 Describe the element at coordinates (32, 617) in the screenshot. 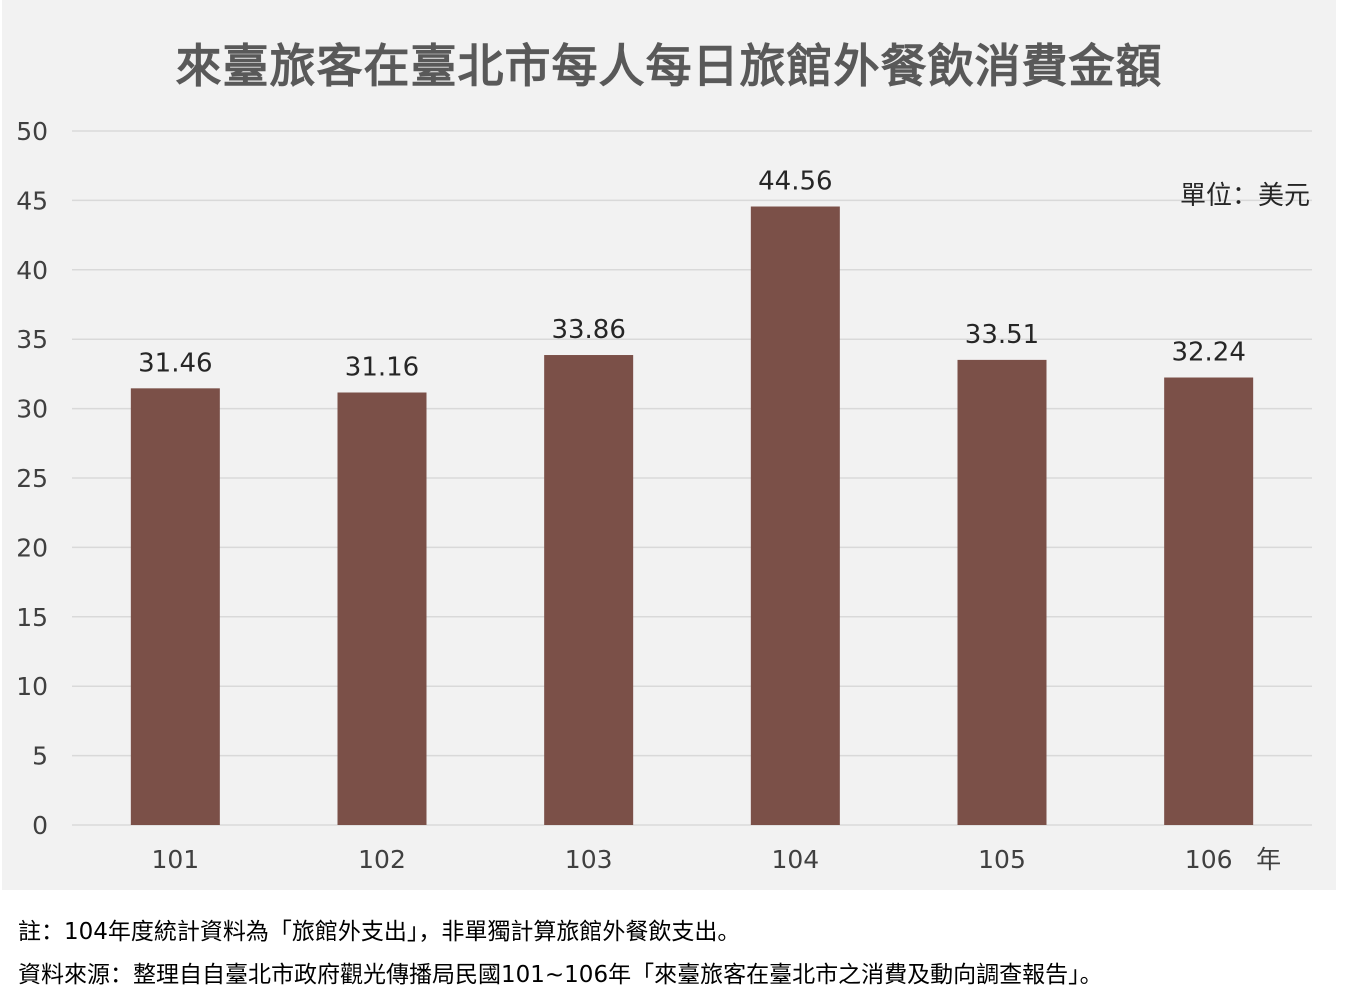

I see `y-tick-label: 15` at that location.